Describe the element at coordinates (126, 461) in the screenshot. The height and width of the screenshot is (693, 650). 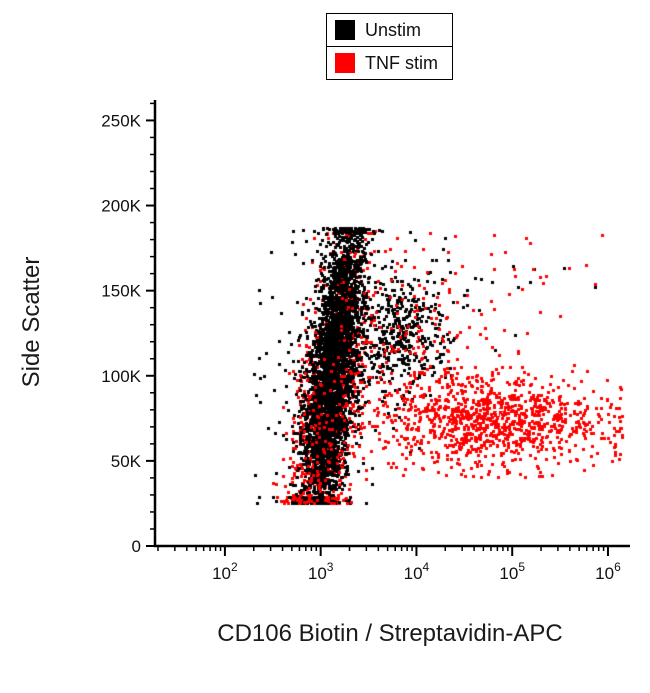
I see `y-tick-label: 50K` at that location.